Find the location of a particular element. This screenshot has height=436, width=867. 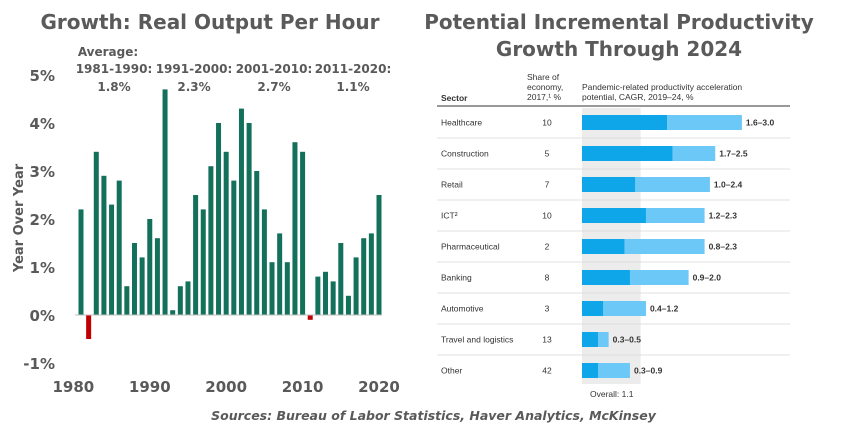

range-label: 0.4–1.2 is located at coordinates (664, 309).